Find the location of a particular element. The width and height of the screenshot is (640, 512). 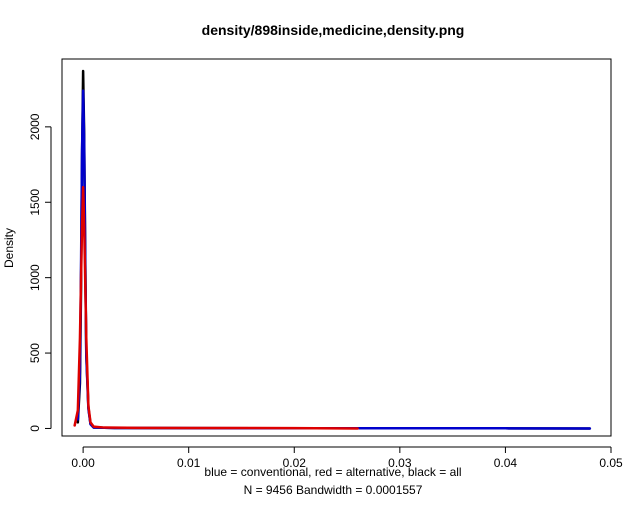

y-tick-label: 1000 is located at coordinates (35, 277).